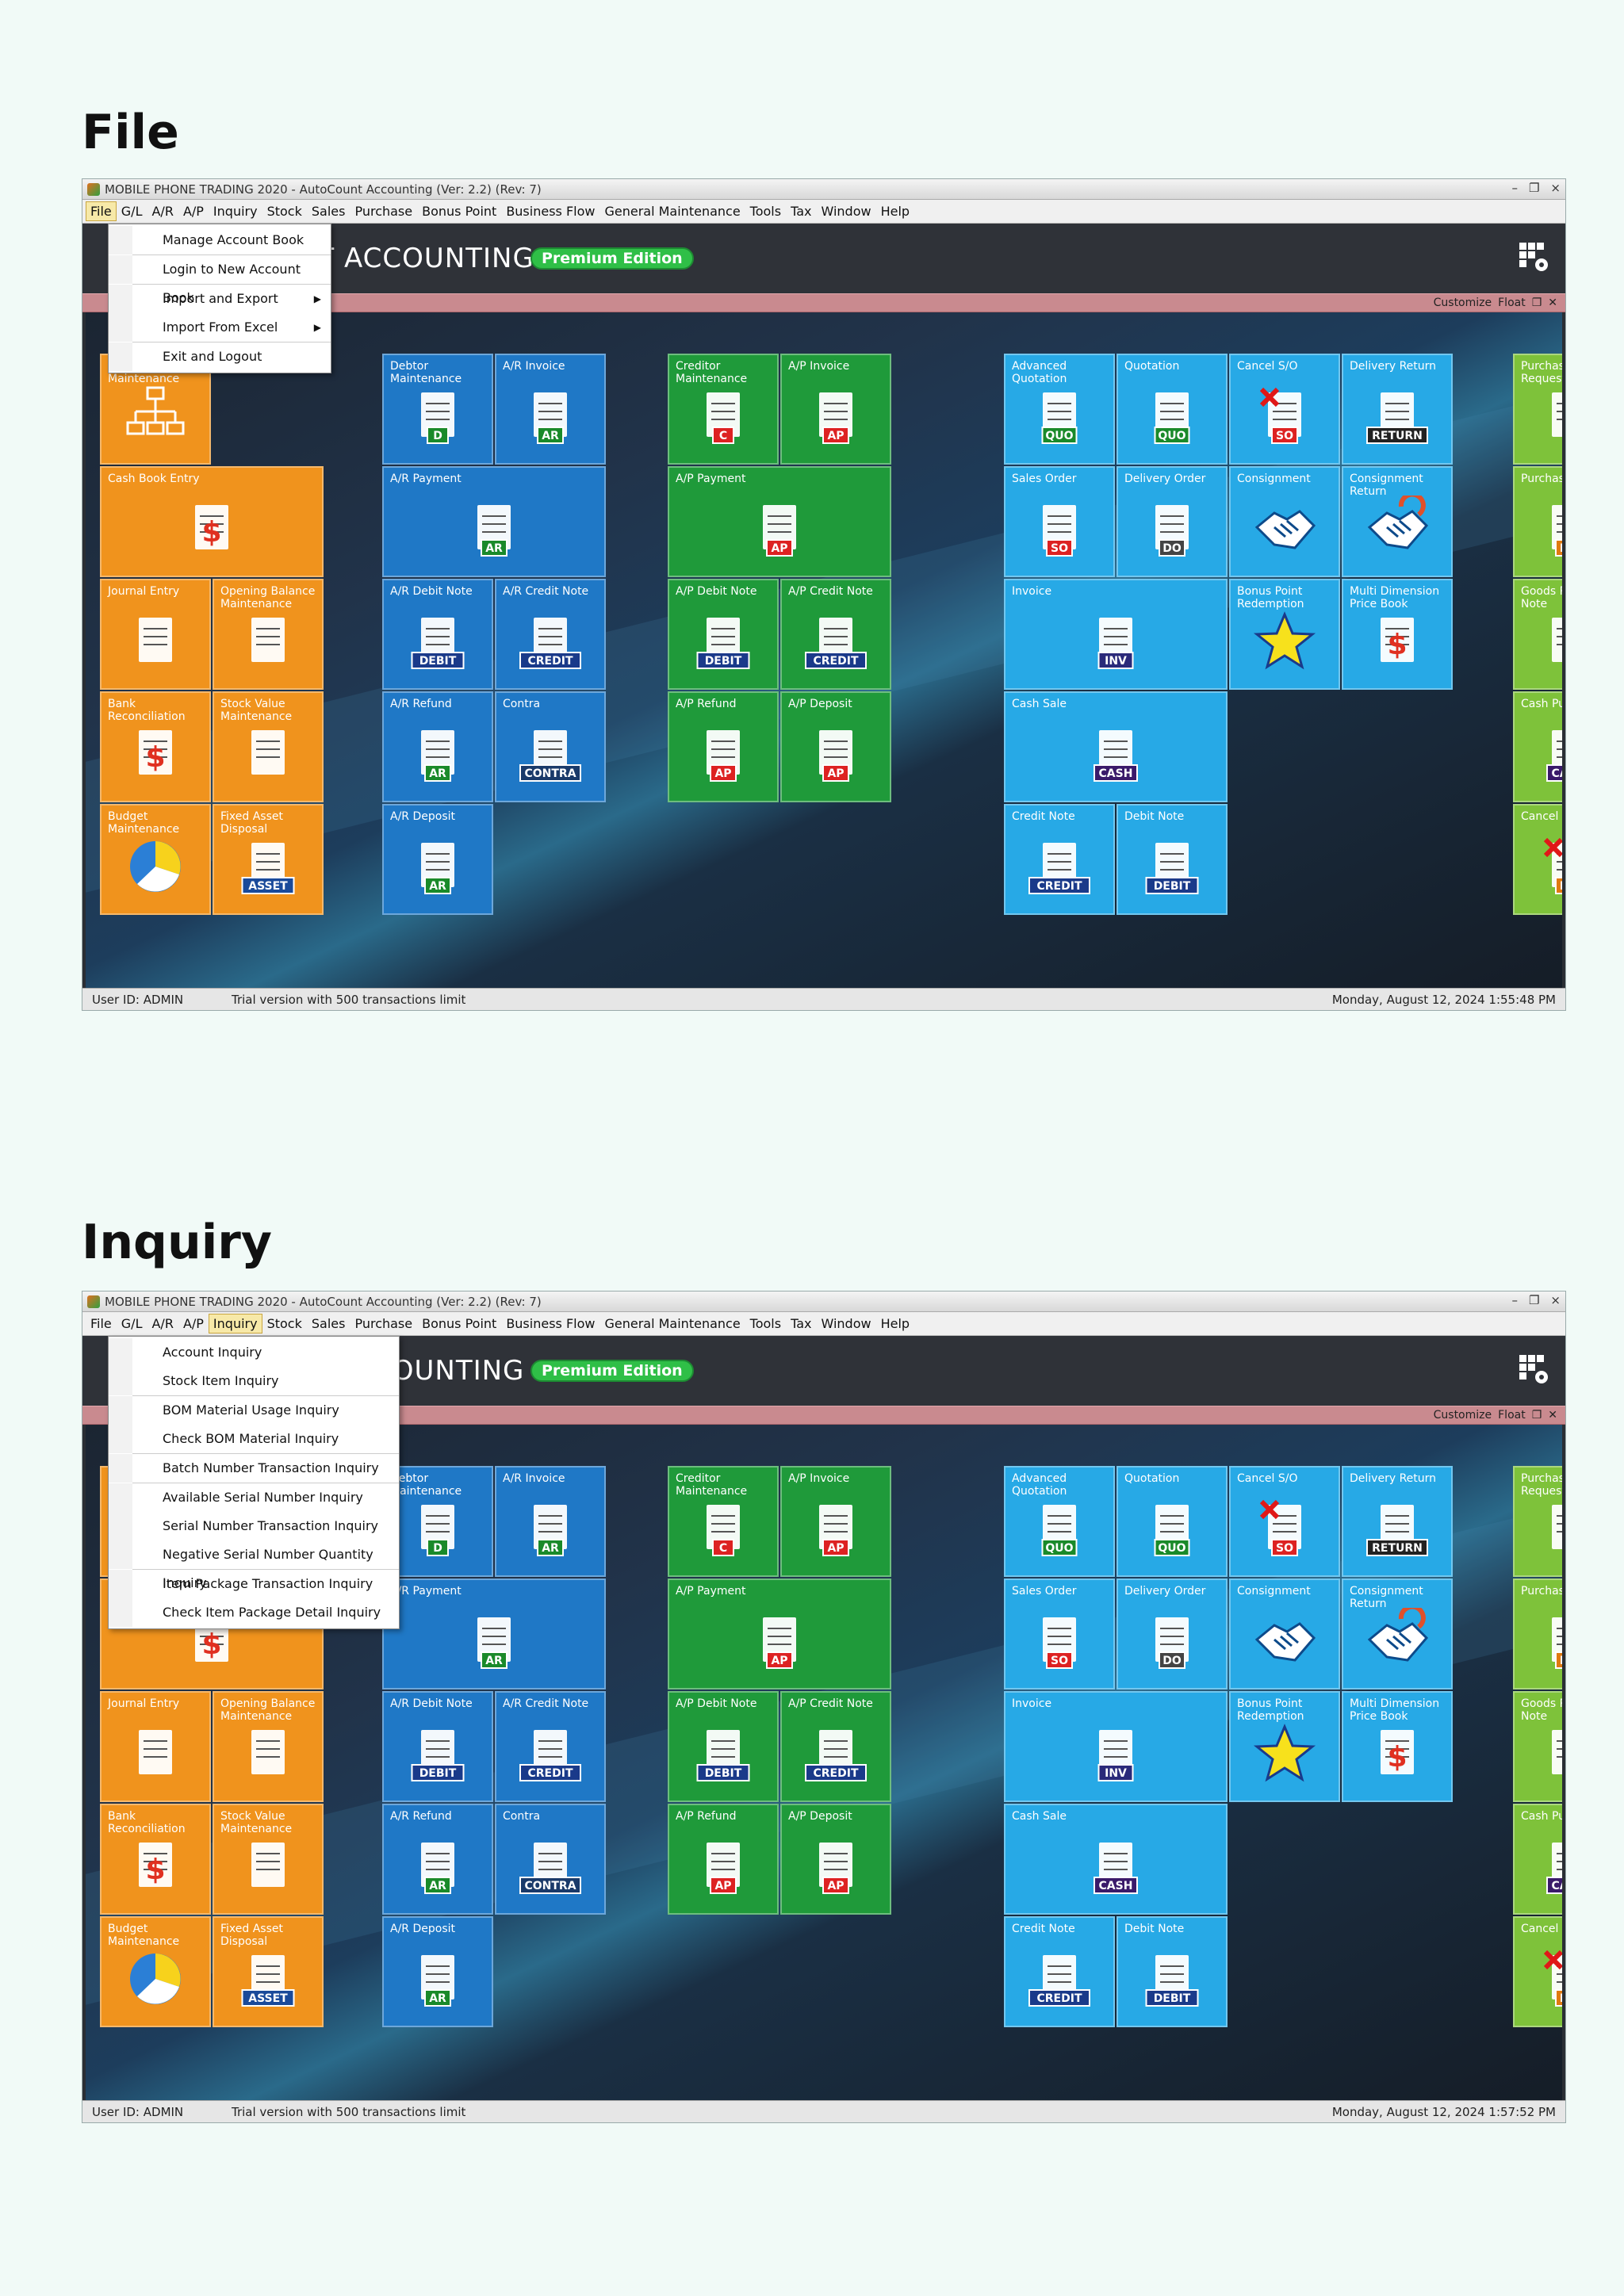 This screenshot has width=1624, height=2296. What do you see at coordinates (162, 1323) in the screenshot?
I see `menu-a-r: A/R` at bounding box center [162, 1323].